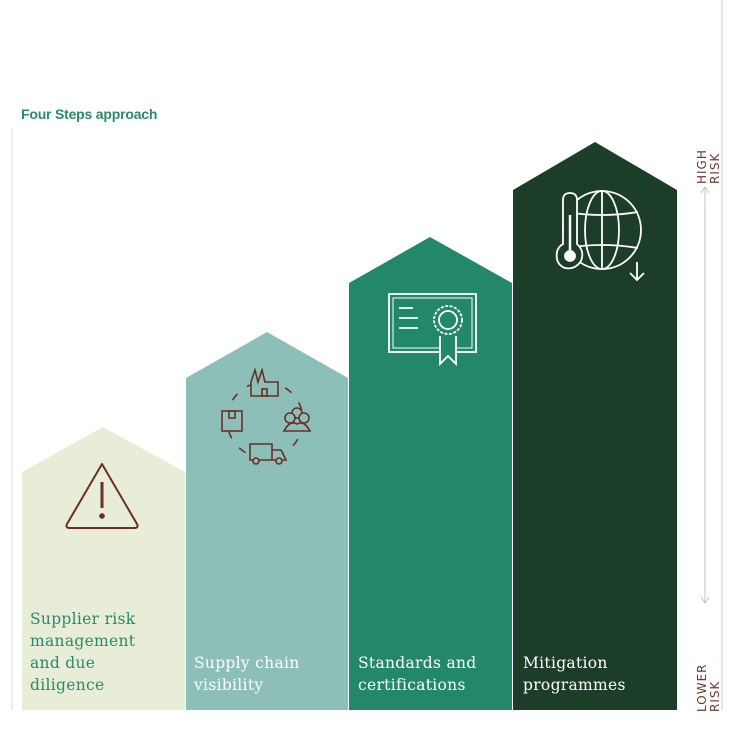 The image size is (740, 740). Describe the element at coordinates (574, 685) in the screenshot. I see `label-line: programmes` at that location.